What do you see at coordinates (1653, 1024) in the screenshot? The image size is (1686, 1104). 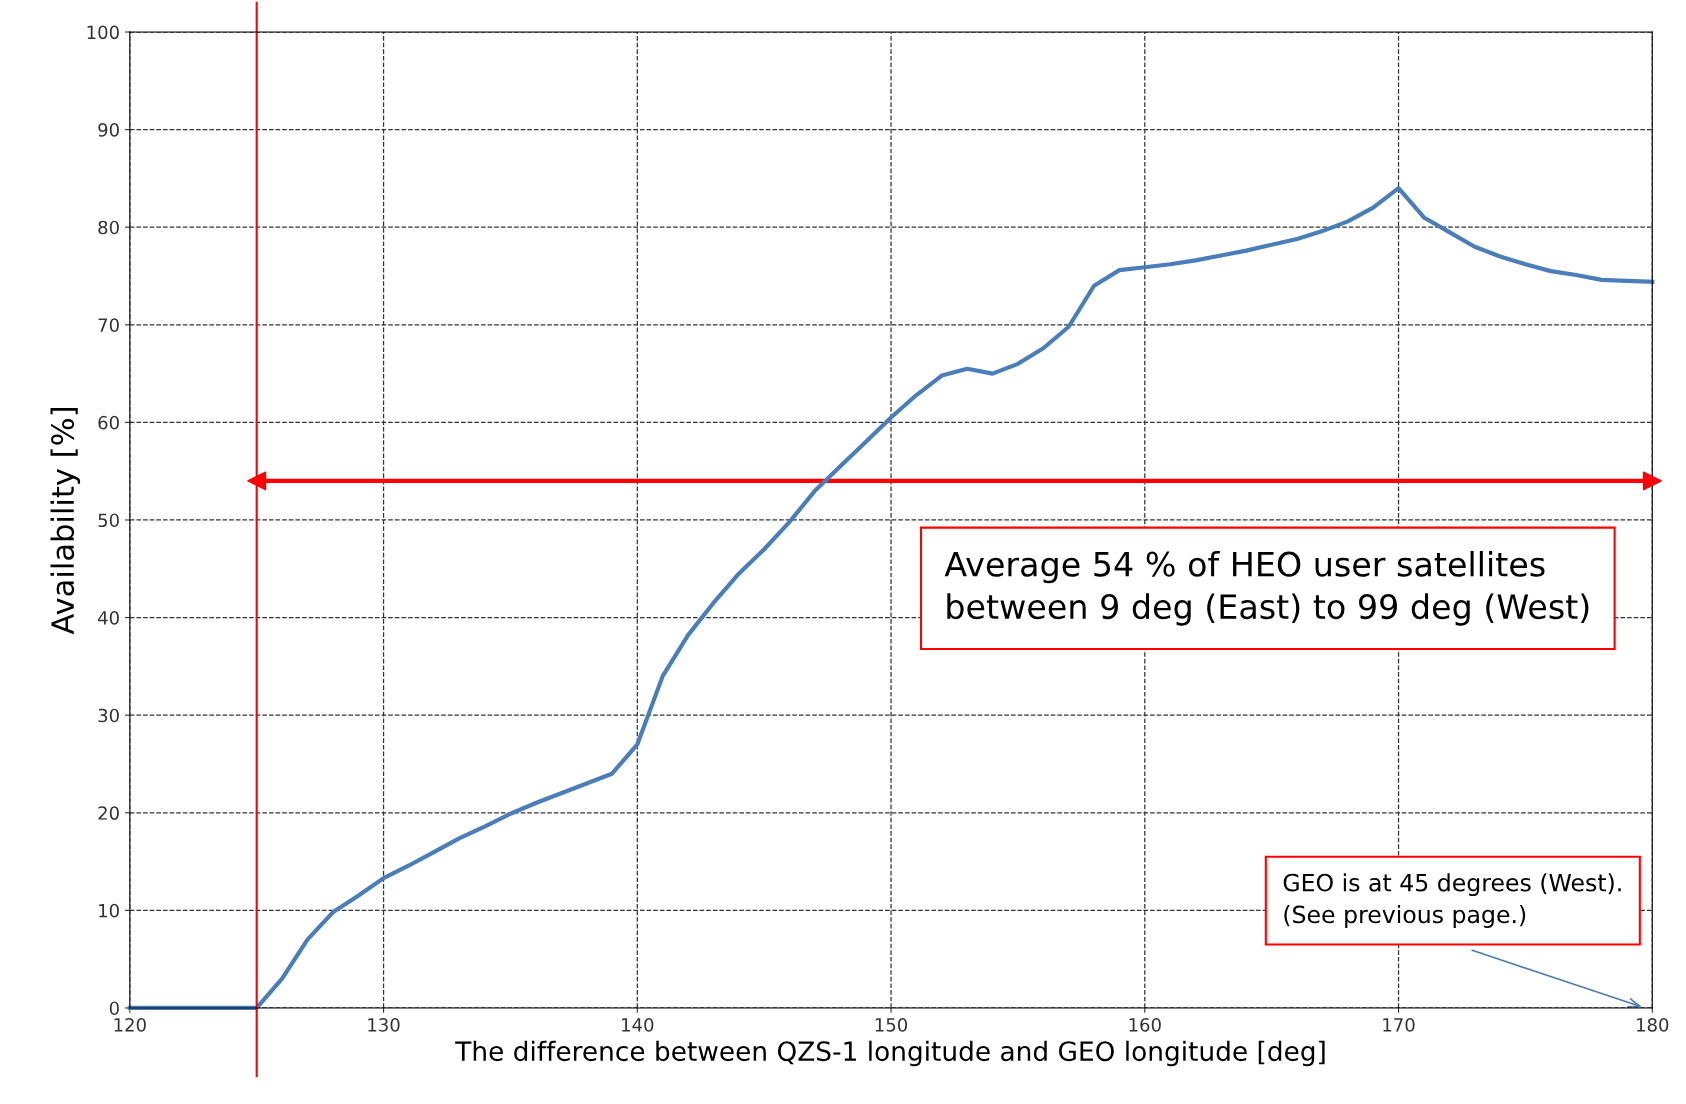 I see `x-tick-label: 180` at bounding box center [1653, 1024].